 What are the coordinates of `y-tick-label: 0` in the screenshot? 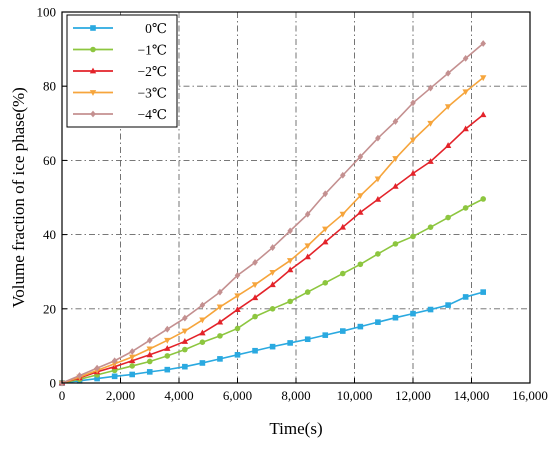 It's located at (53, 383).